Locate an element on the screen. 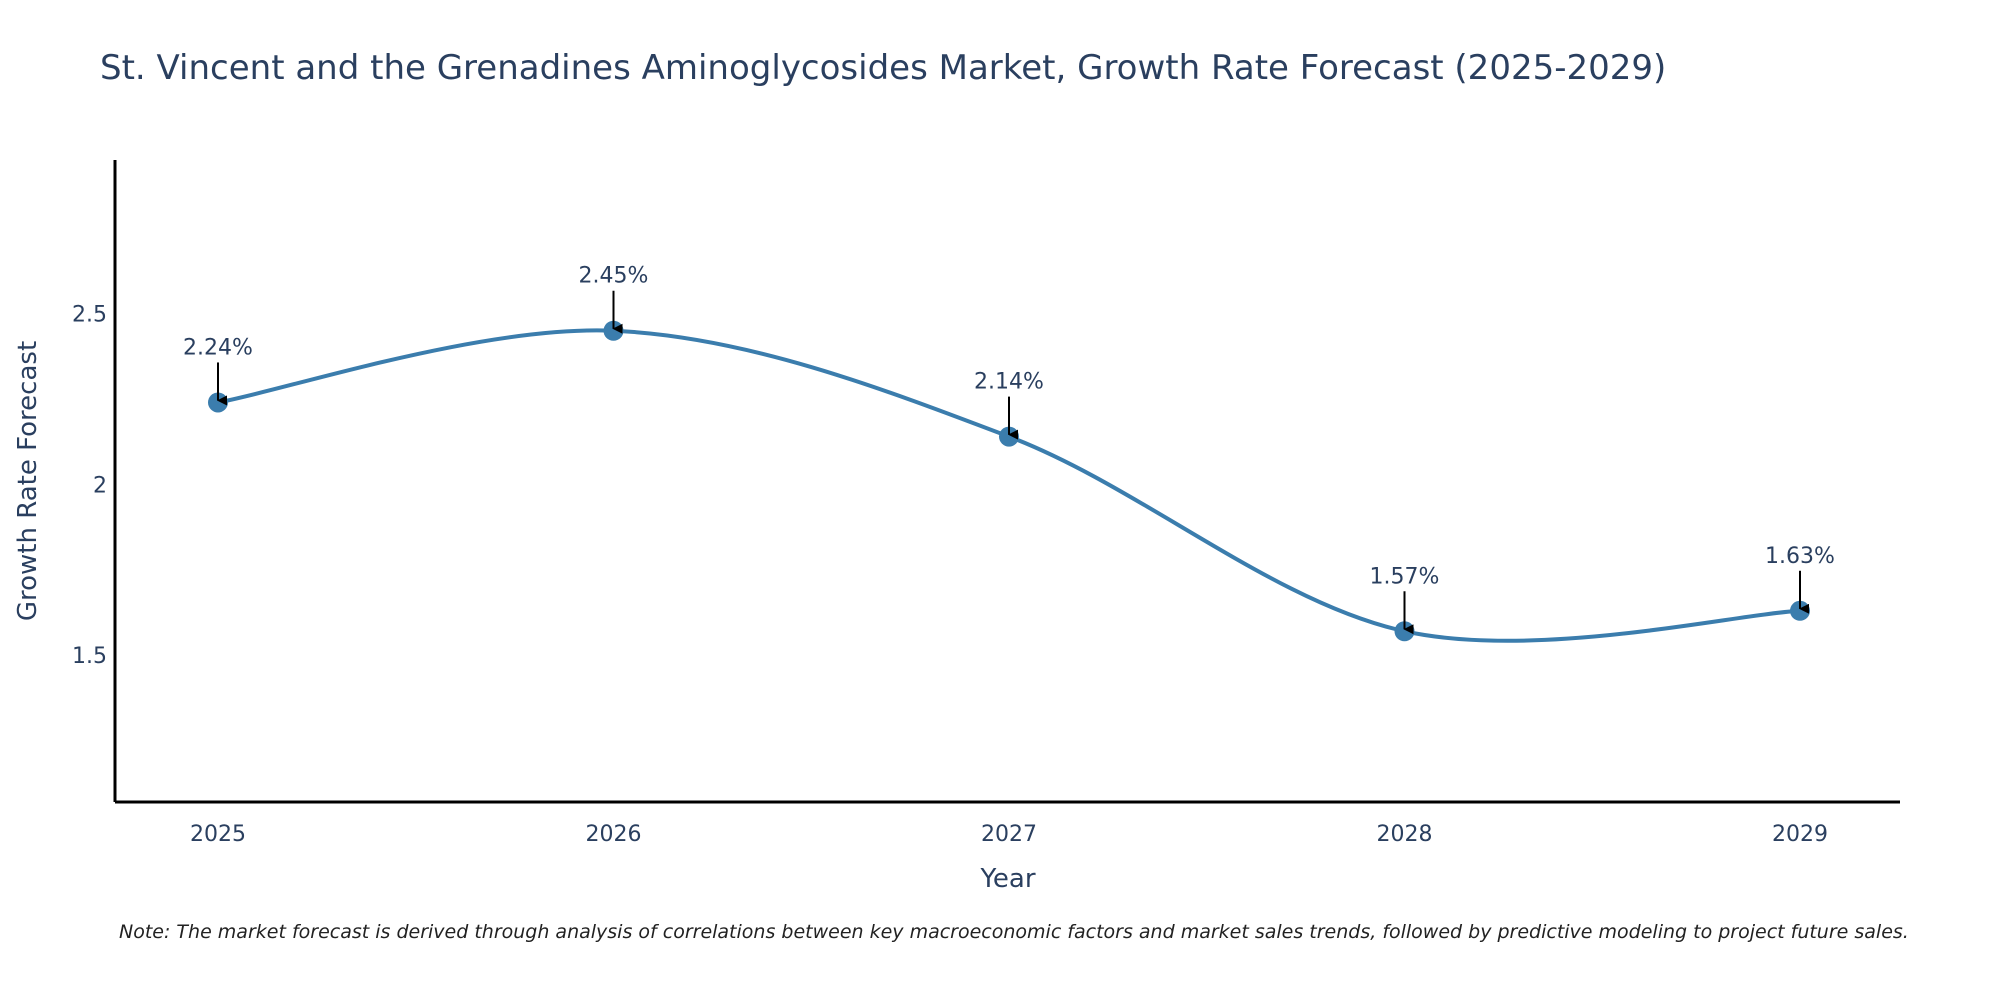  x-tick-label: 2025 is located at coordinates (218, 834).